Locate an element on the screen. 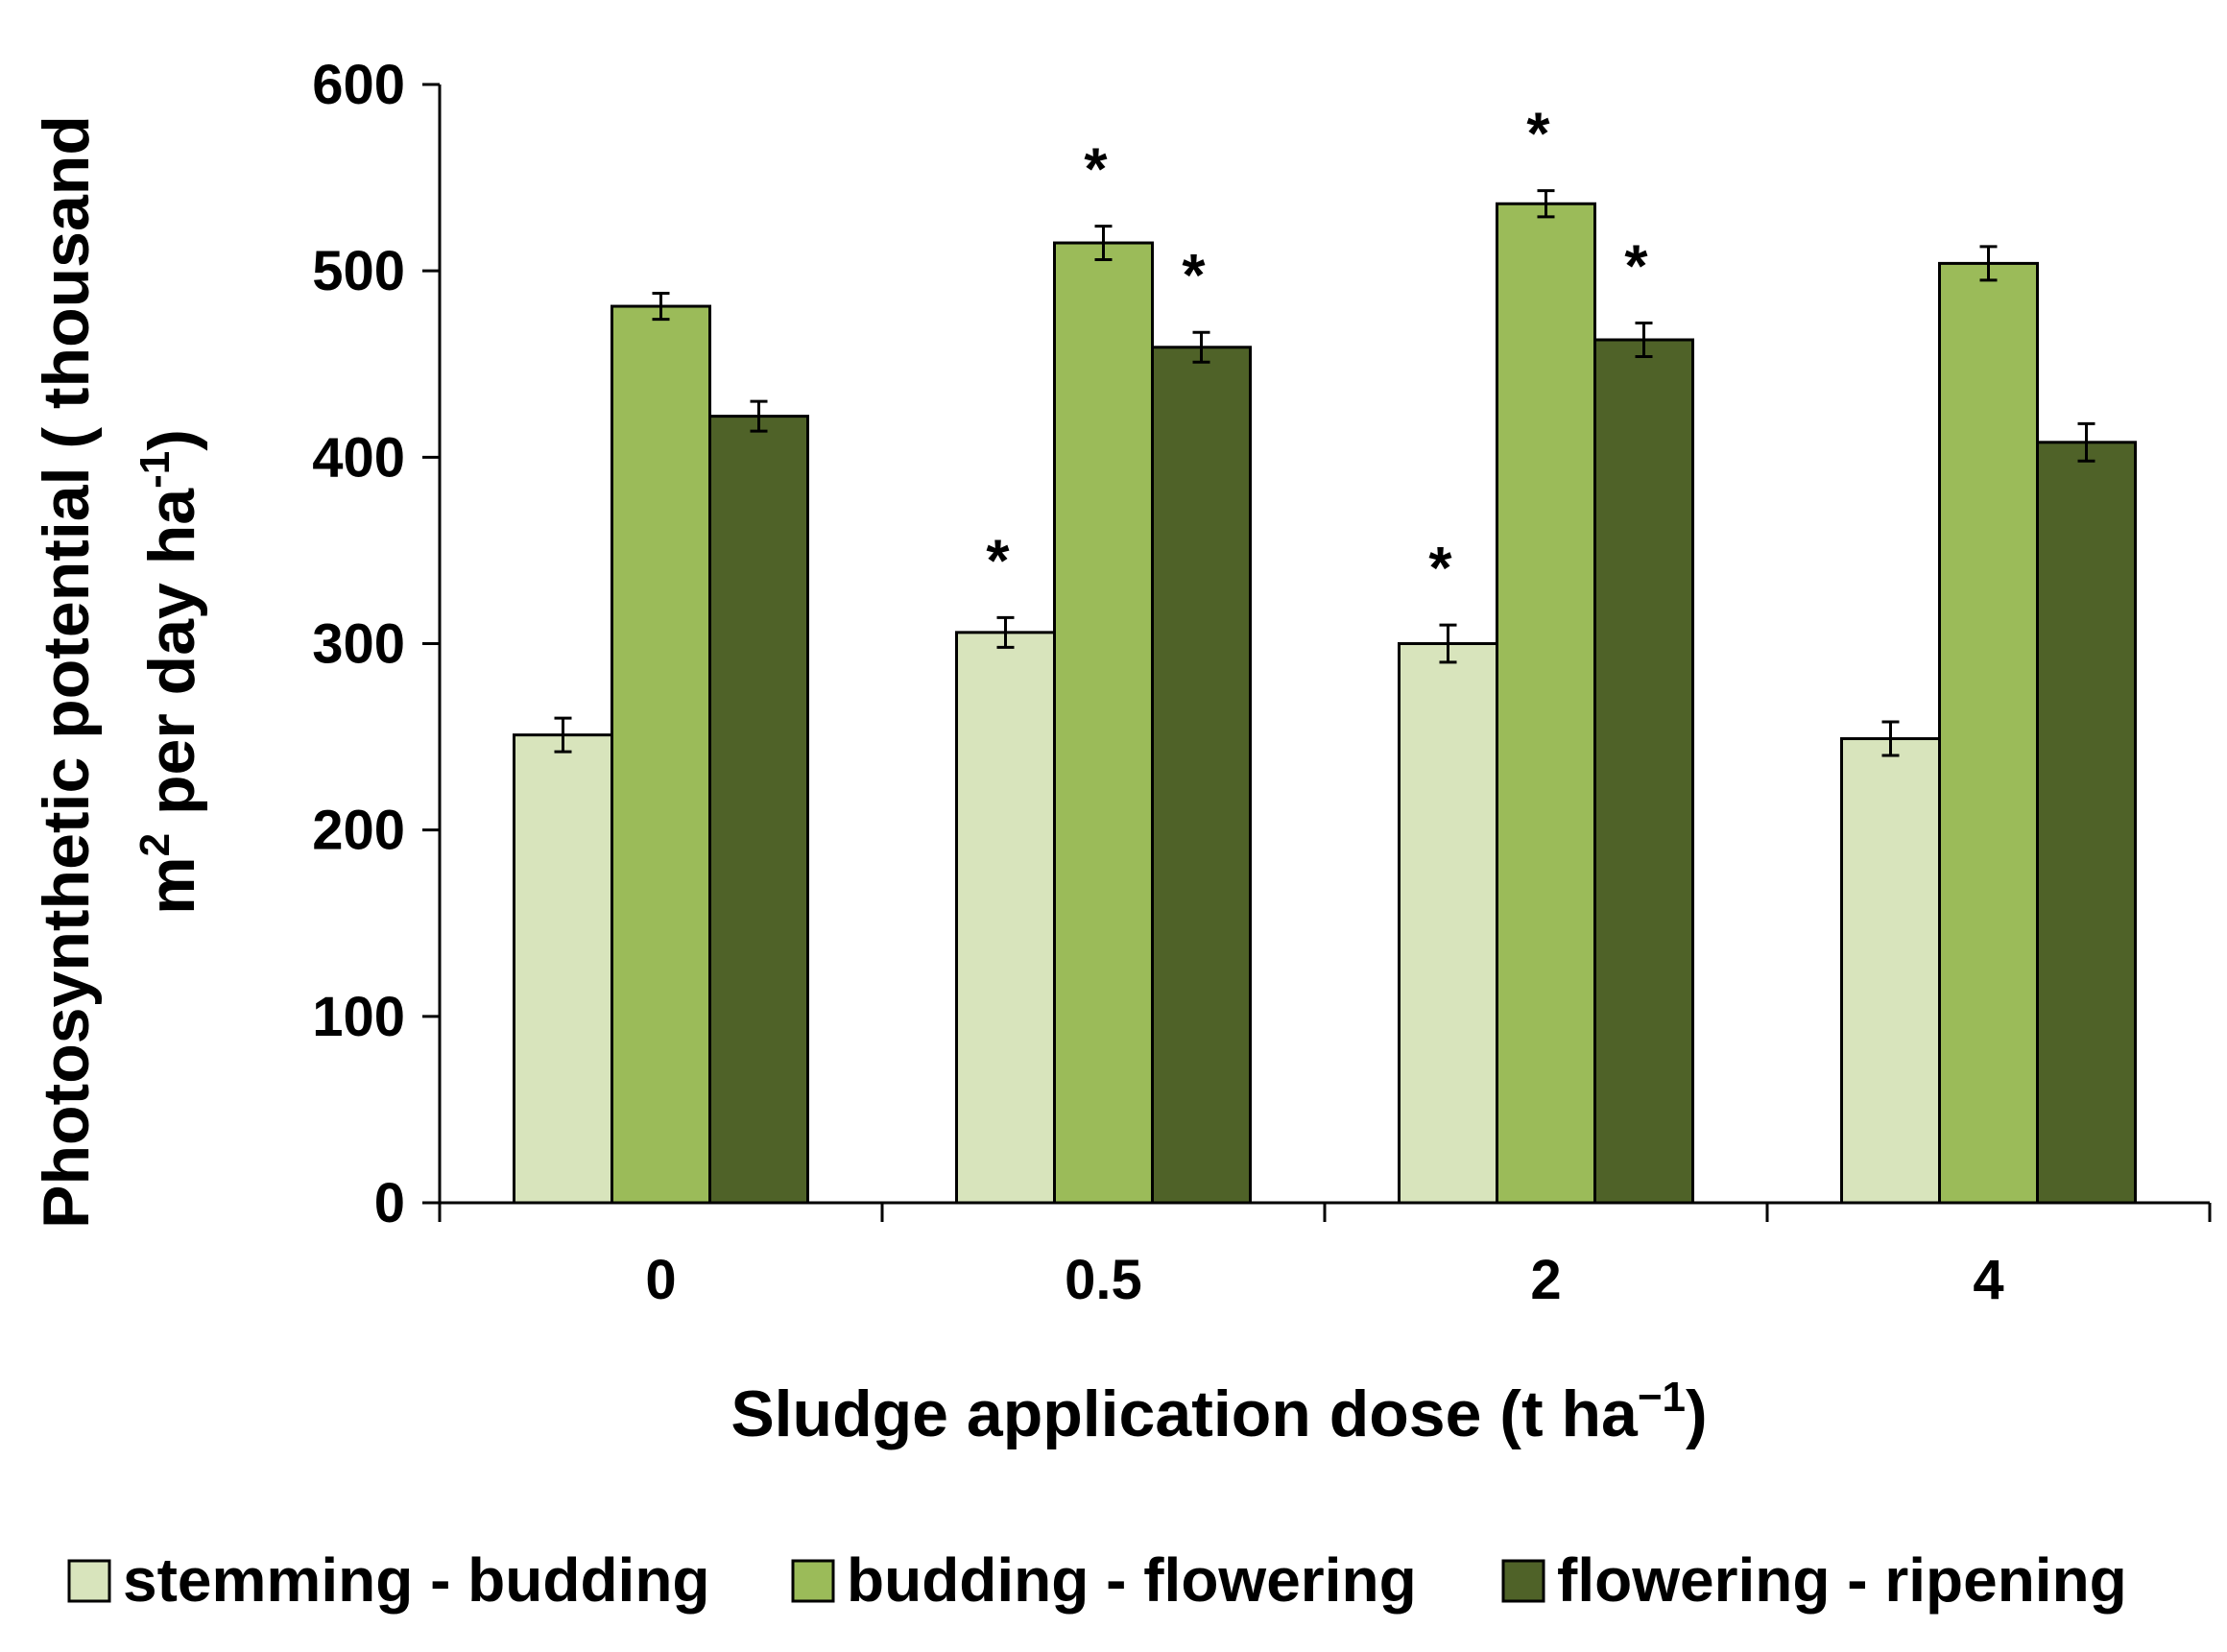  y-tick-label: 600 is located at coordinates (358, 85).